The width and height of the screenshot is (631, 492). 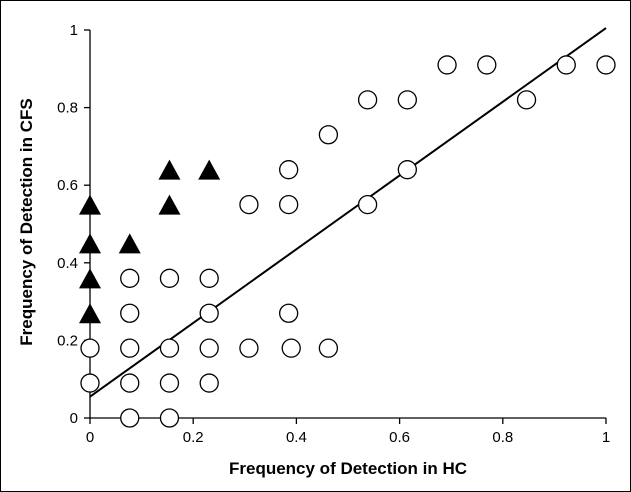 I want to click on y-tick-label: 0.2, so click(x=67, y=340).